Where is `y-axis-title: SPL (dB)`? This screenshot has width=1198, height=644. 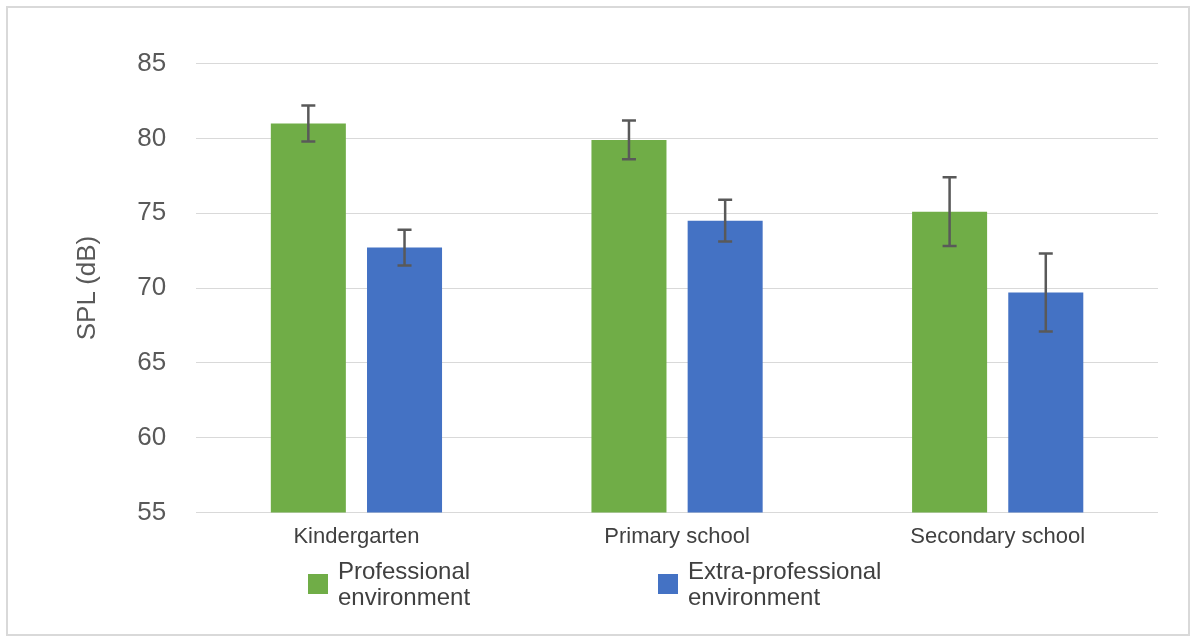
y-axis-title: SPL (dB) is located at coordinates (85, 288).